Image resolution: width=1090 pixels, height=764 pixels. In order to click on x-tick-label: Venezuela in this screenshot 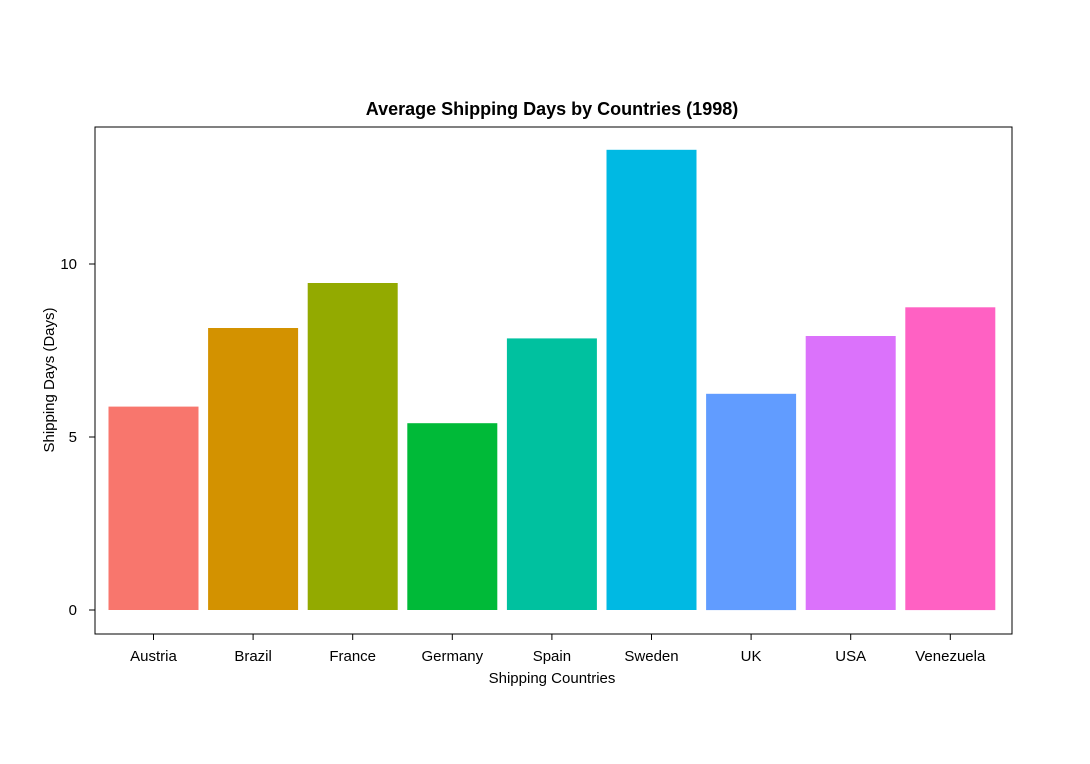, I will do `click(950, 656)`.